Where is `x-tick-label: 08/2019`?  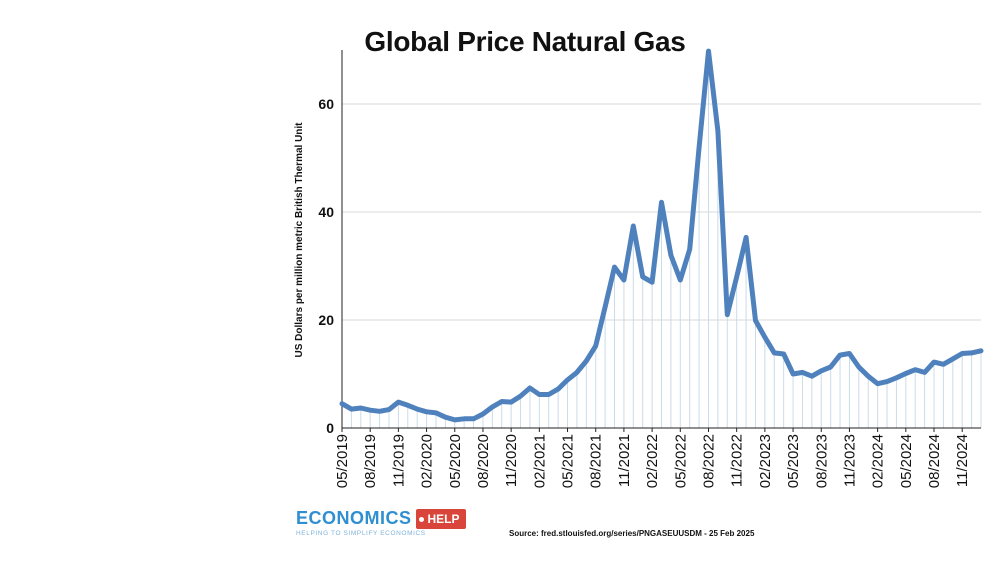 x-tick-label: 08/2019 is located at coordinates (370, 461).